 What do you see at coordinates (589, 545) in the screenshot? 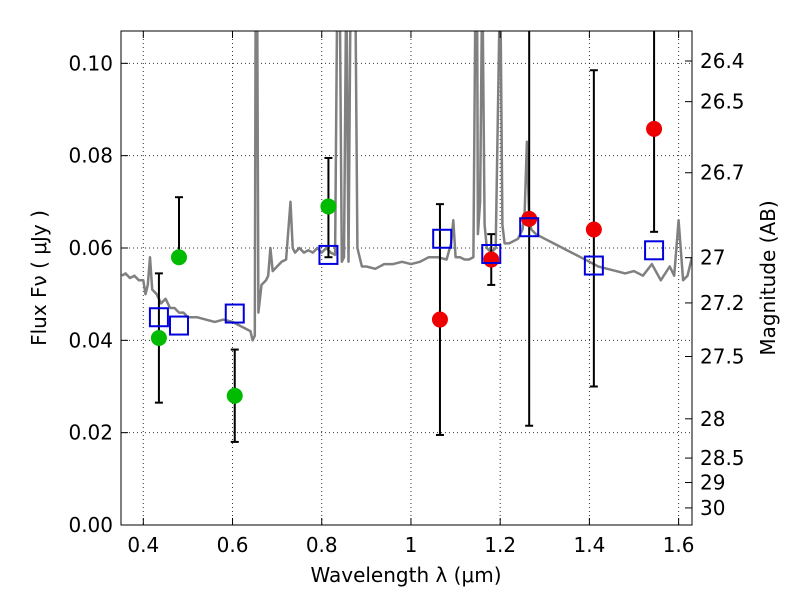
I see `x-tick-label: 1.4` at bounding box center [589, 545].